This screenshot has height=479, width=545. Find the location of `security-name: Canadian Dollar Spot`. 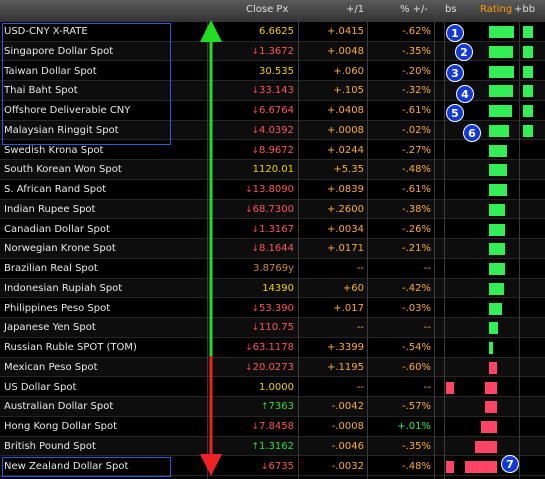

security-name: Canadian Dollar Spot is located at coordinates (57, 229).